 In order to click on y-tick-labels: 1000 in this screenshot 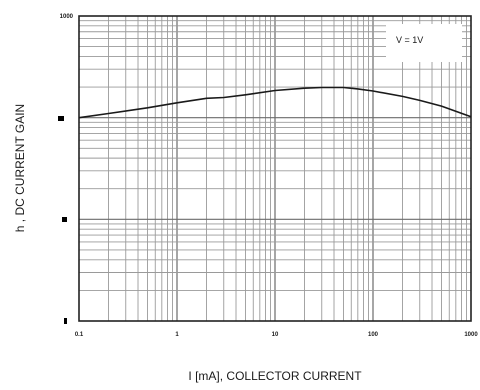, I will do `click(67, 17)`.